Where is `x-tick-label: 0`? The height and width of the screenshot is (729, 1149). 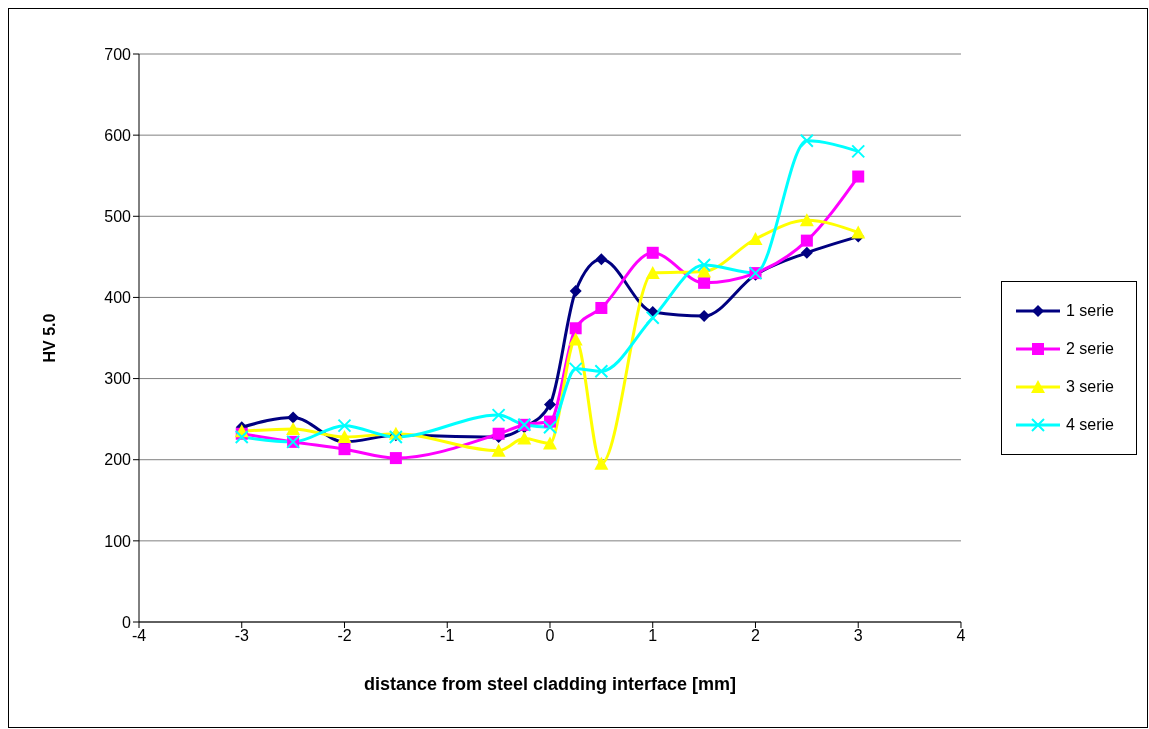 x-tick-label: 0 is located at coordinates (550, 636).